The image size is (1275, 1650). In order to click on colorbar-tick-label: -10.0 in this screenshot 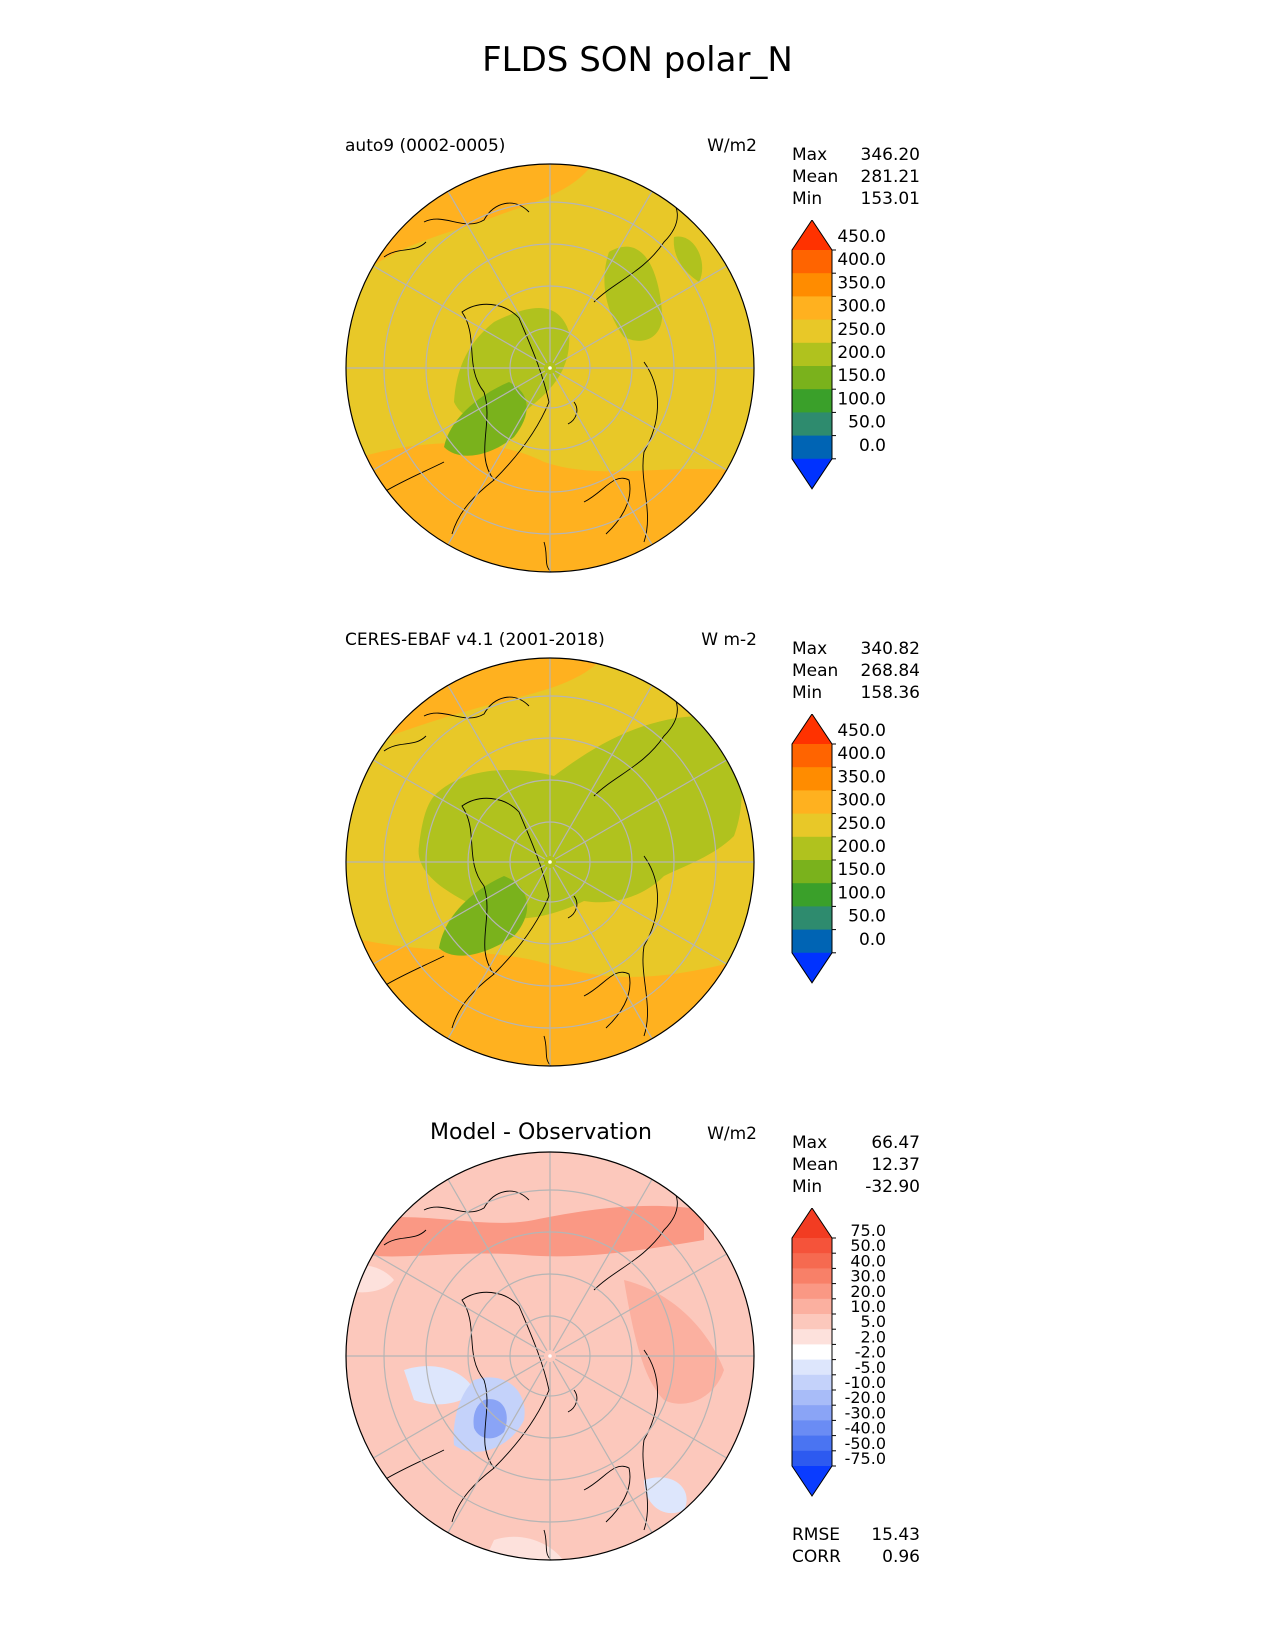, I will do `click(865, 1382)`.